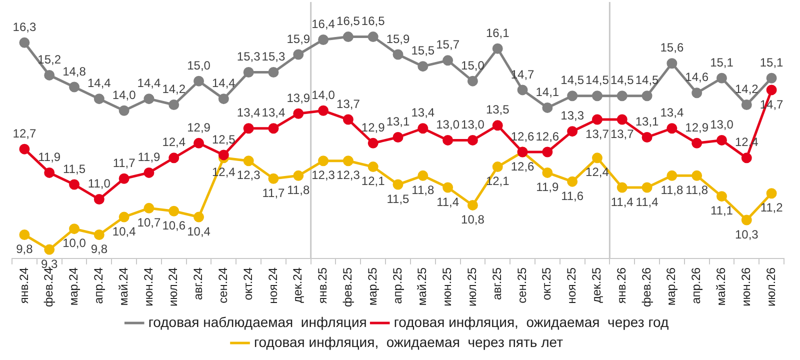 The width and height of the screenshot is (800, 360). What do you see at coordinates (473, 219) in the screenshot?
I see `data-label: 10,8` at bounding box center [473, 219].